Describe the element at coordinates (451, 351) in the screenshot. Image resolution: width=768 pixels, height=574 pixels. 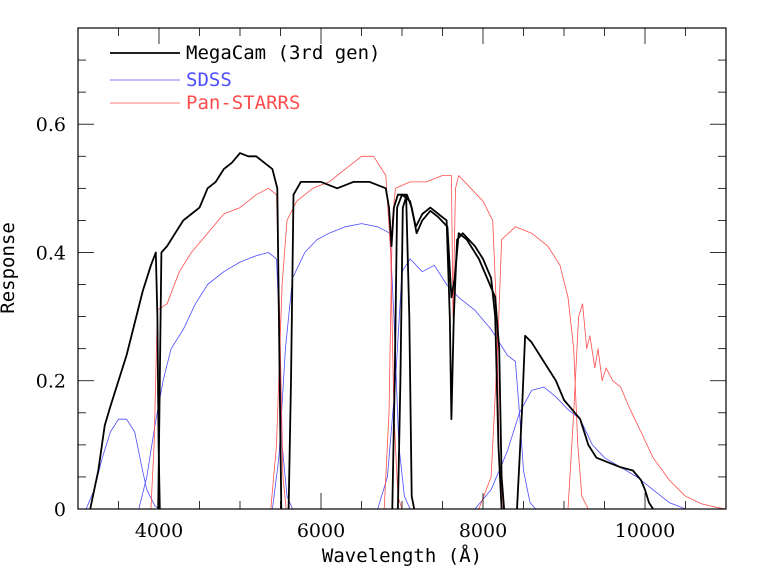
I see `curve-megacam-3rd-gen-i2` at that location.